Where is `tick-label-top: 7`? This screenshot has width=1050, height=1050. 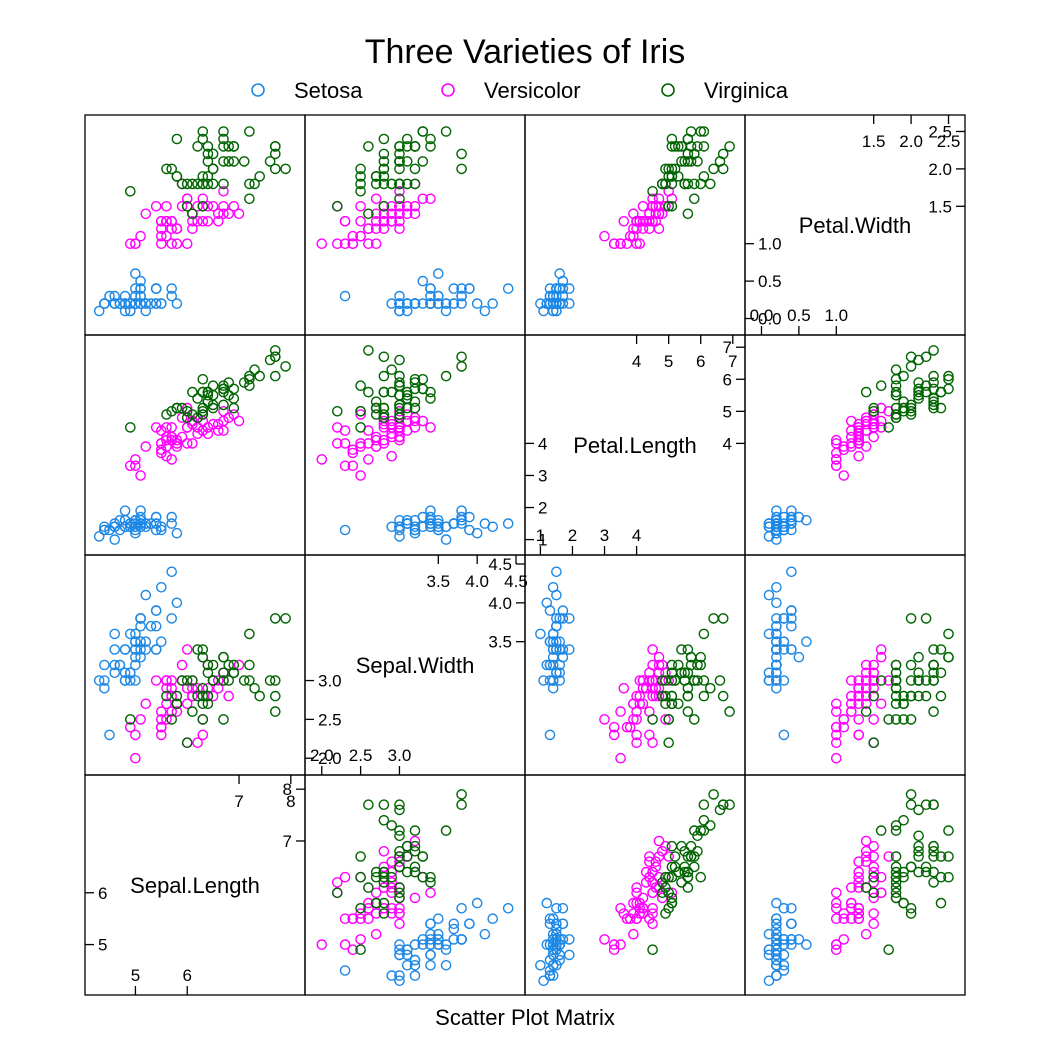
tick-label-top: 7 is located at coordinates (732, 361).